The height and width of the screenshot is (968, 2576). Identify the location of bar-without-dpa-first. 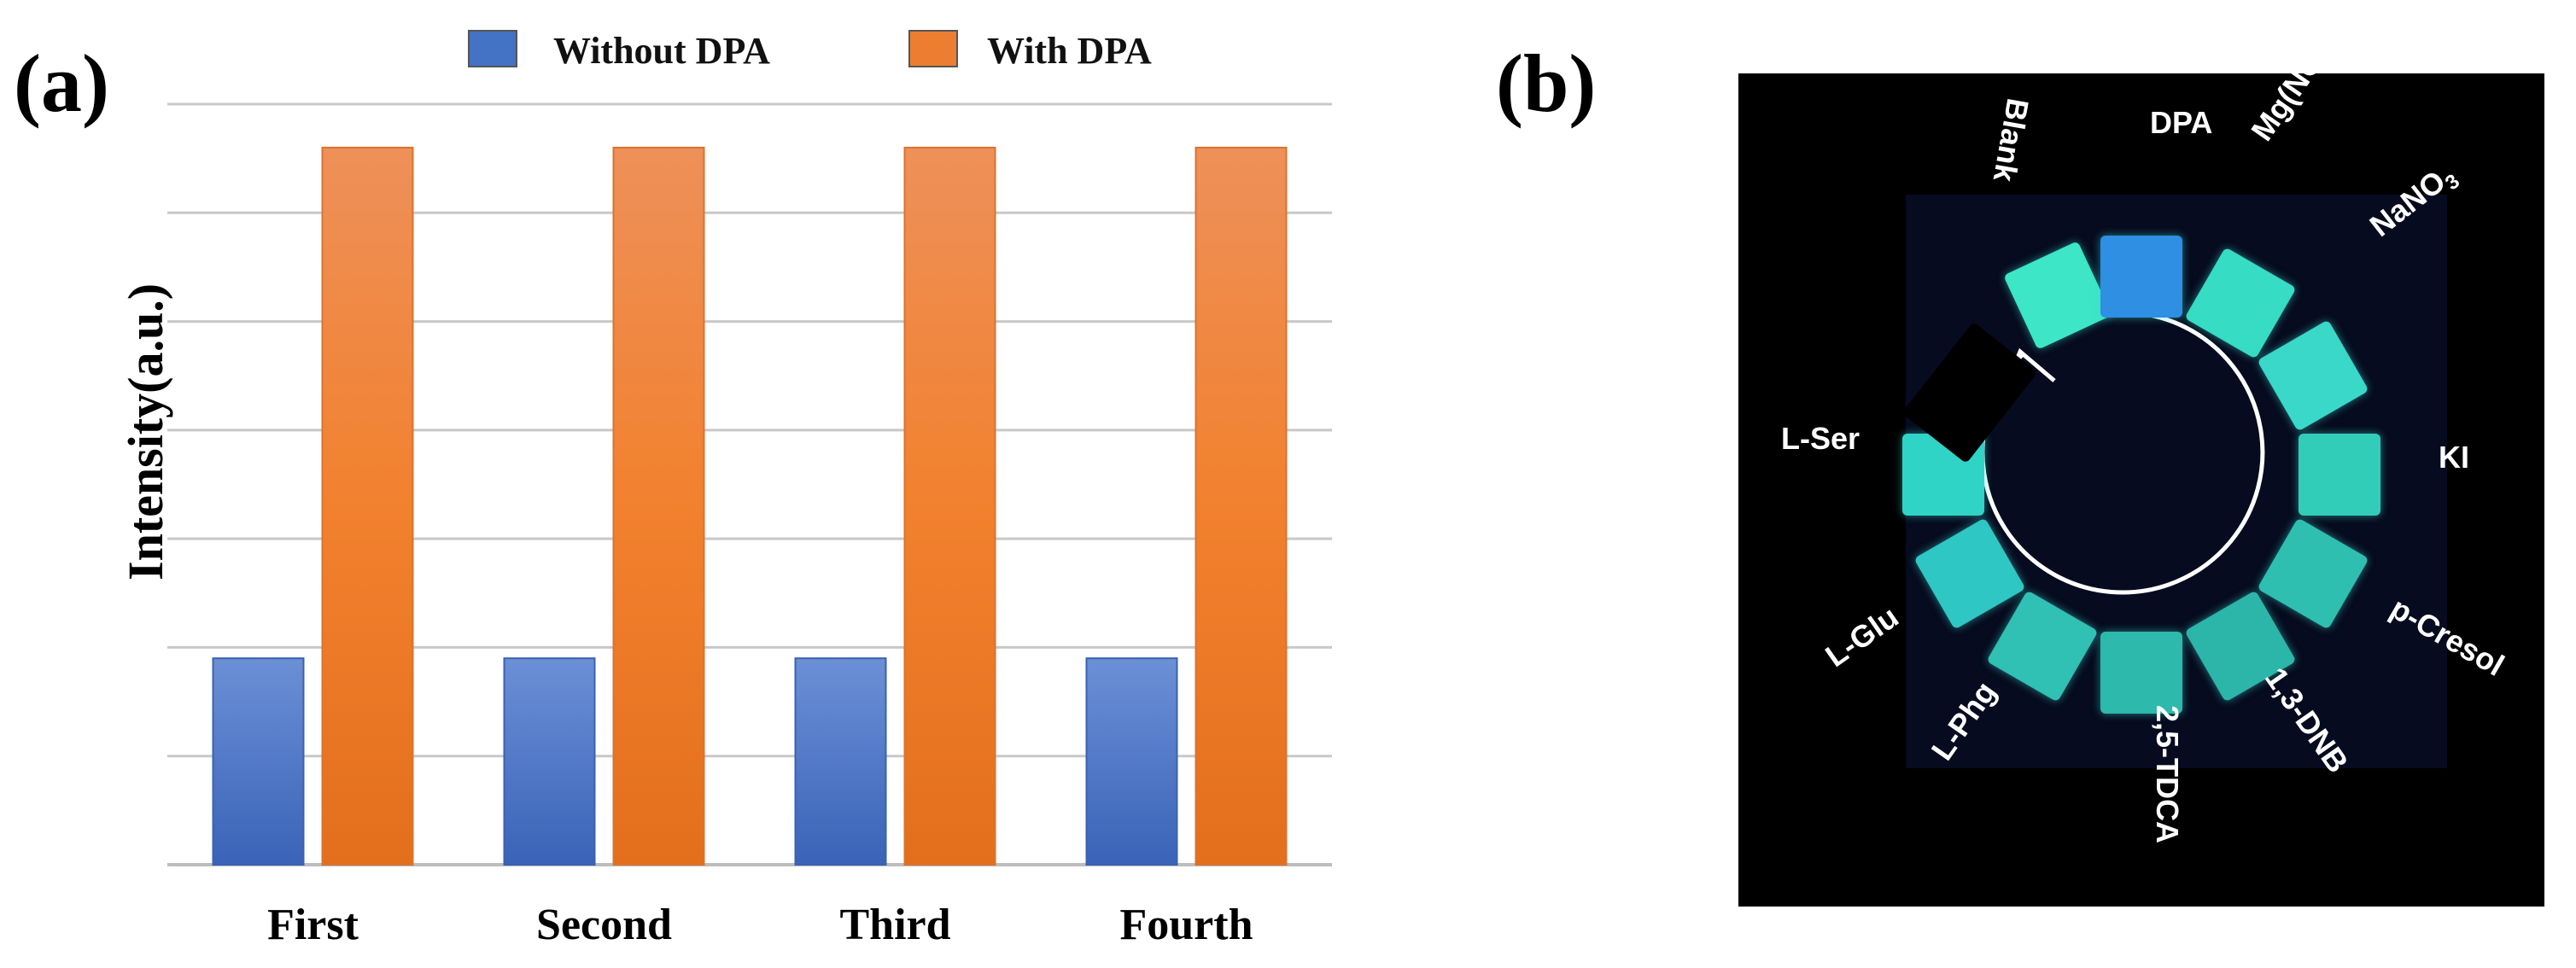
(258, 761).